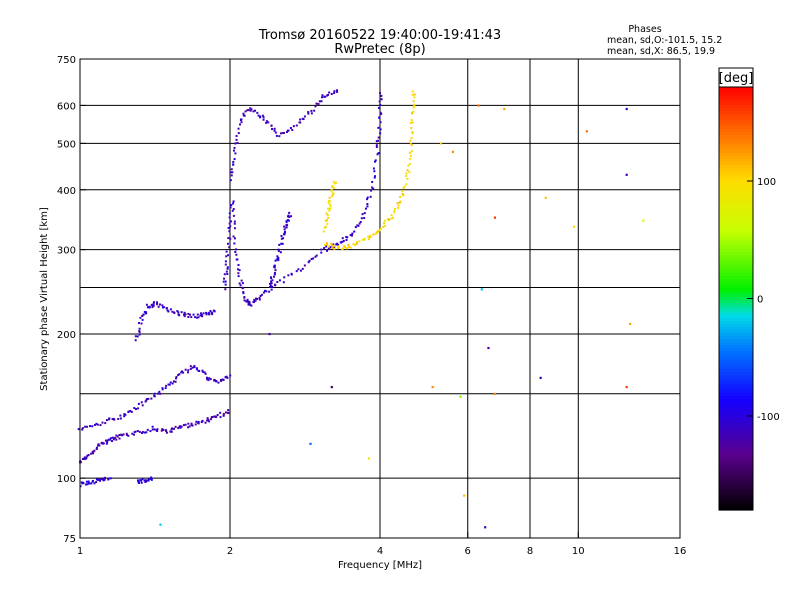 The width and height of the screenshot is (800, 604). Describe the element at coordinates (66, 251) in the screenshot. I see `y-tick-label: 300` at that location.